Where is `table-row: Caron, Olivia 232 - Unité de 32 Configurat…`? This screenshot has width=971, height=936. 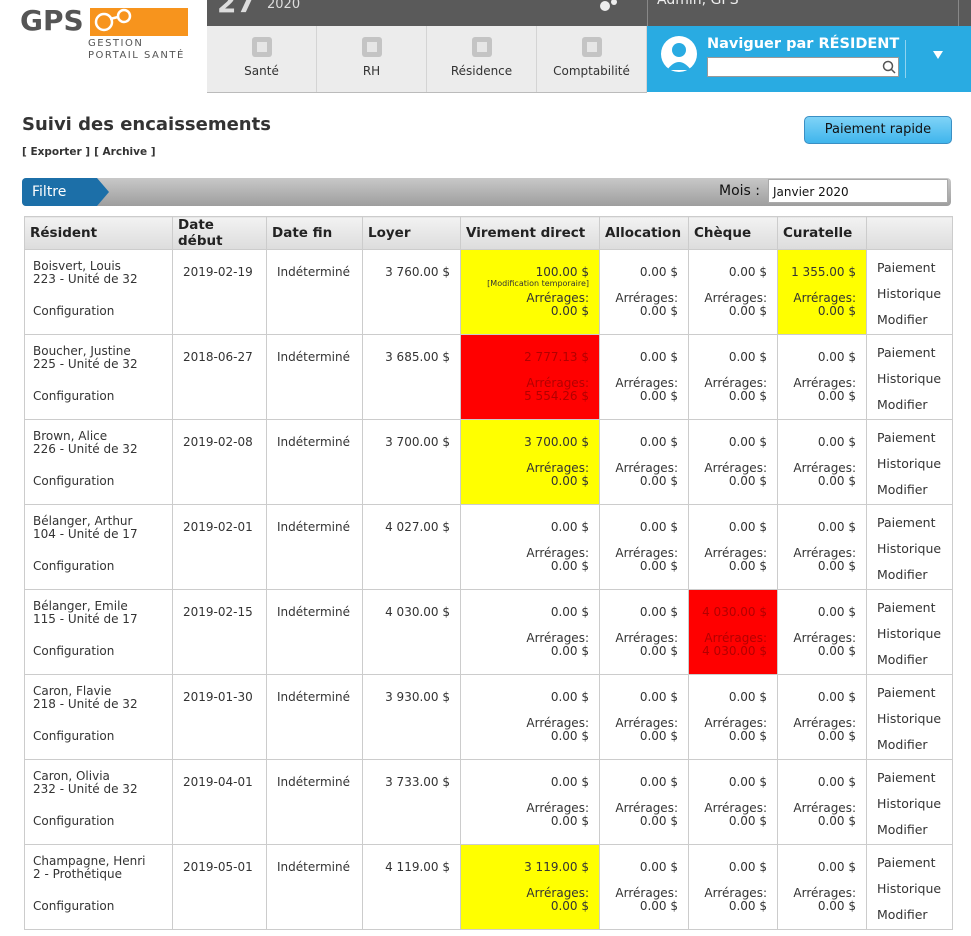 table-row: Caron, Olivia 232 - Unité de 32 Configurat… is located at coordinates (488, 802).